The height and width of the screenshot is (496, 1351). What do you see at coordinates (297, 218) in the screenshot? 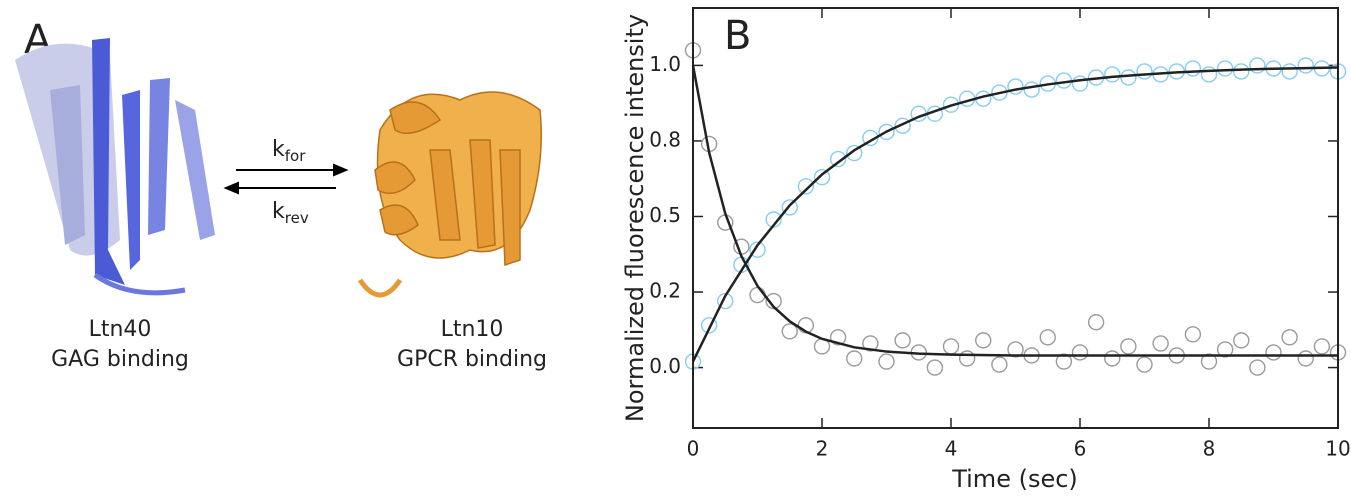
I see `rate-subscript: rev` at bounding box center [297, 218].